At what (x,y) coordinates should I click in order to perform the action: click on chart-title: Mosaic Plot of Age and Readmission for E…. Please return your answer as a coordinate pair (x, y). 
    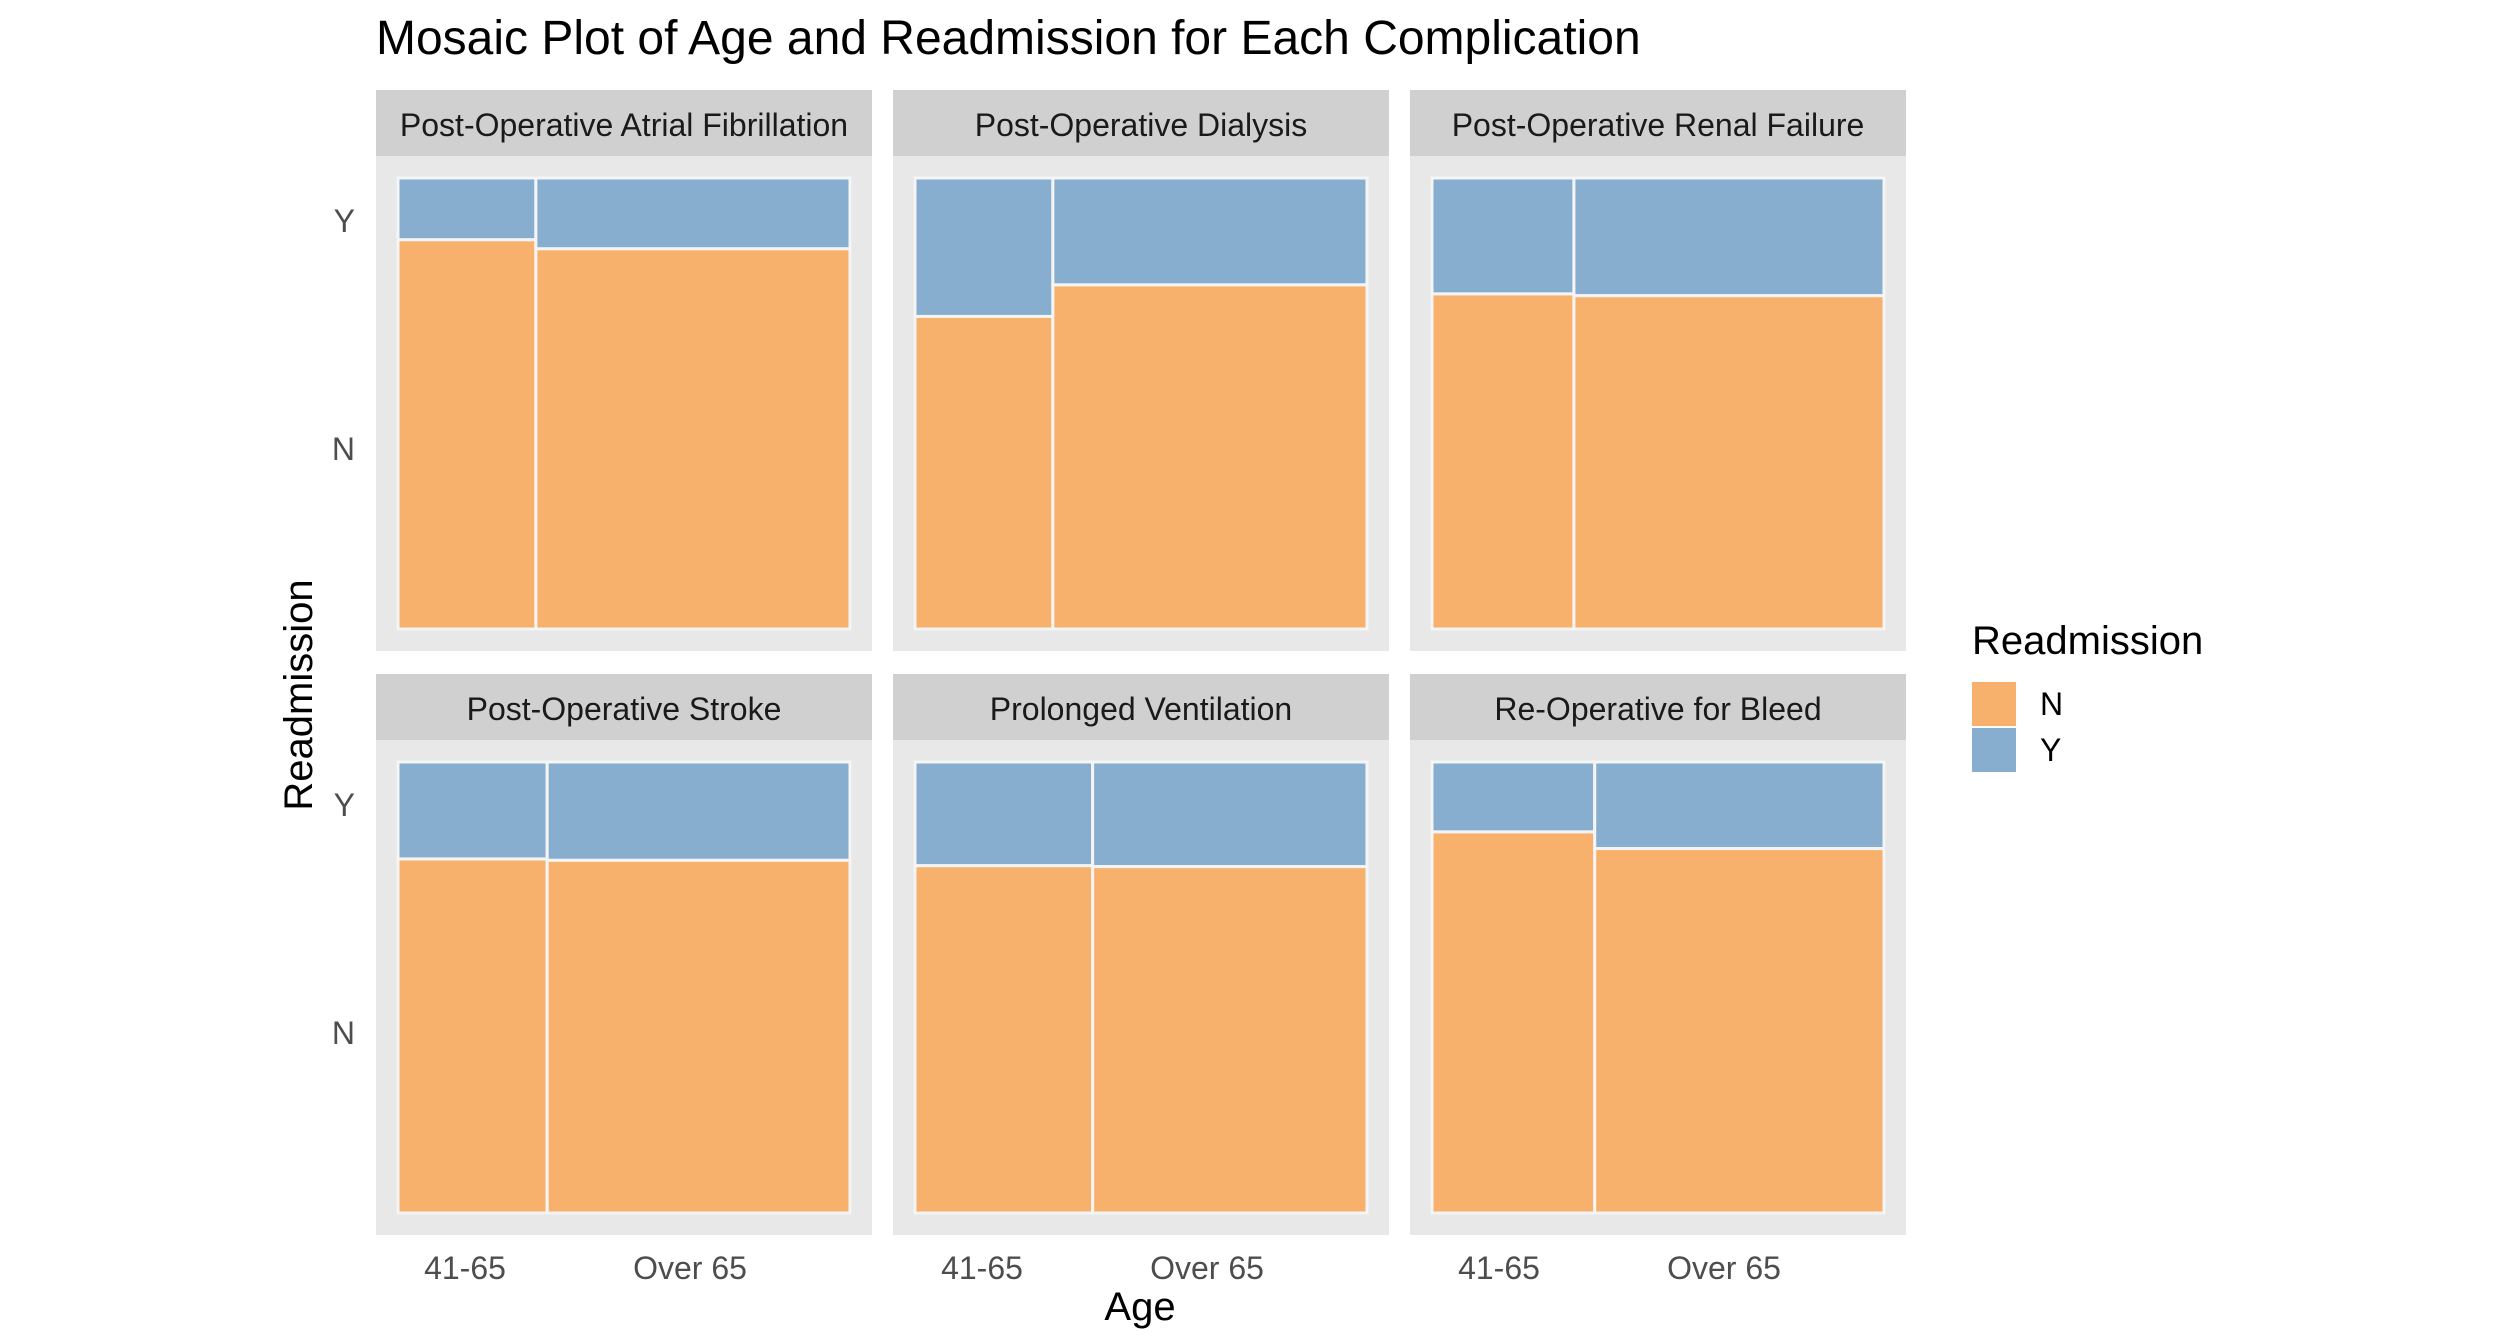
    Looking at the image, I should click on (1008, 38).